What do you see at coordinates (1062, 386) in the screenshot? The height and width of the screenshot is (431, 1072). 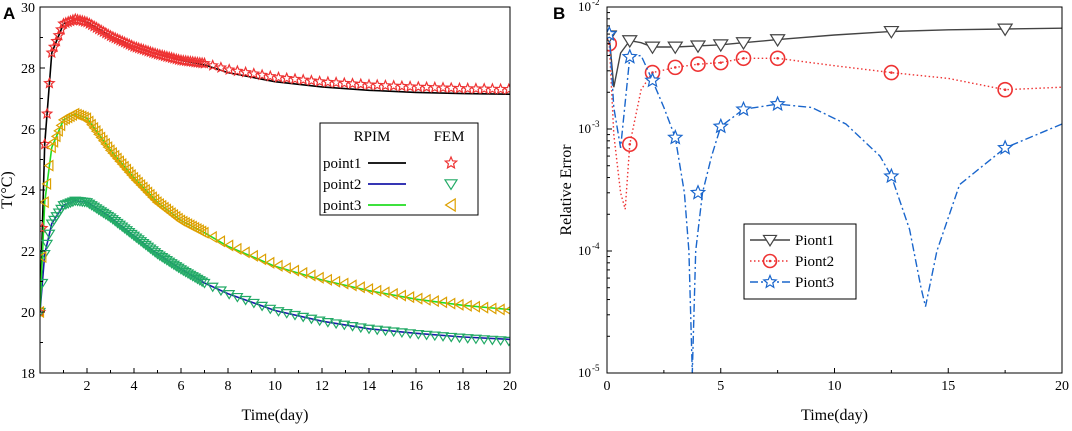 I see `x-tick-label: 20` at bounding box center [1062, 386].